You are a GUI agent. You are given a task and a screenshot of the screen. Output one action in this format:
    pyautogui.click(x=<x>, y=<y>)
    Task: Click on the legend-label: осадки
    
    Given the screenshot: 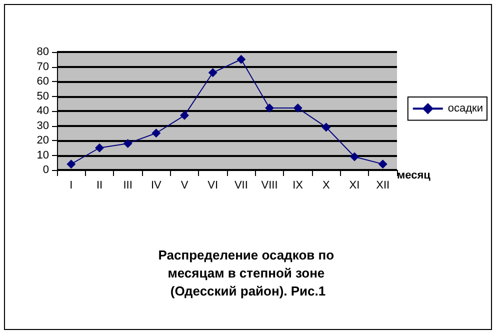 What is the action you would take?
    pyautogui.click(x=466, y=108)
    